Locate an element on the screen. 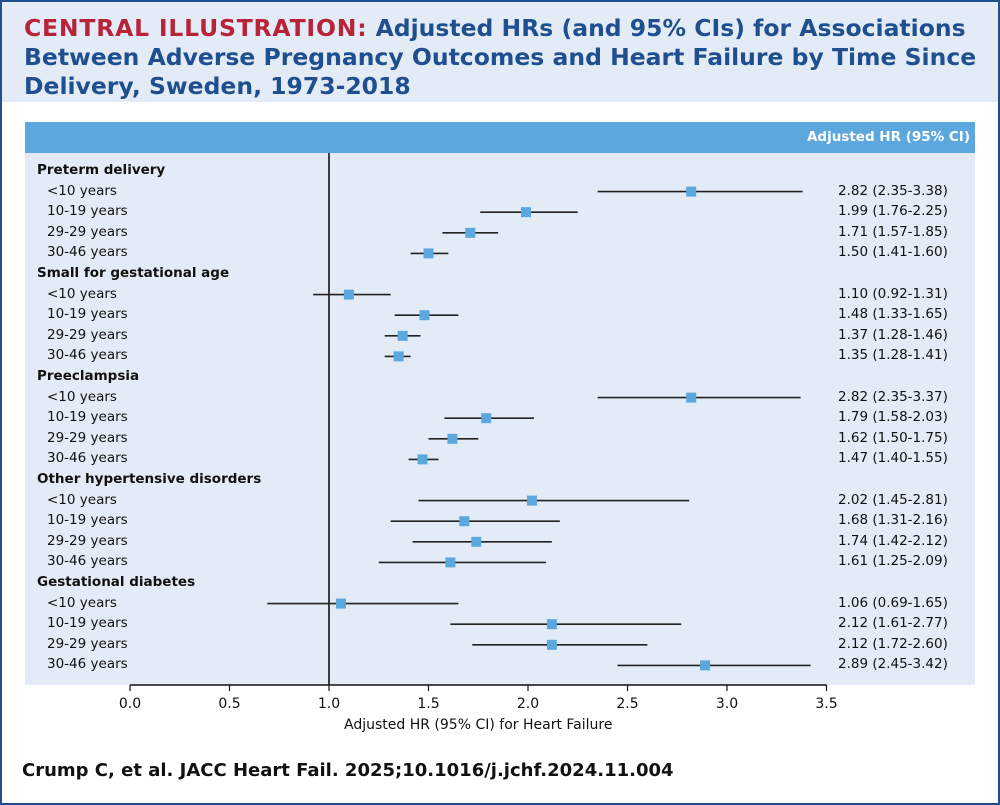  x-tick-label: 0.0 is located at coordinates (130, 704).